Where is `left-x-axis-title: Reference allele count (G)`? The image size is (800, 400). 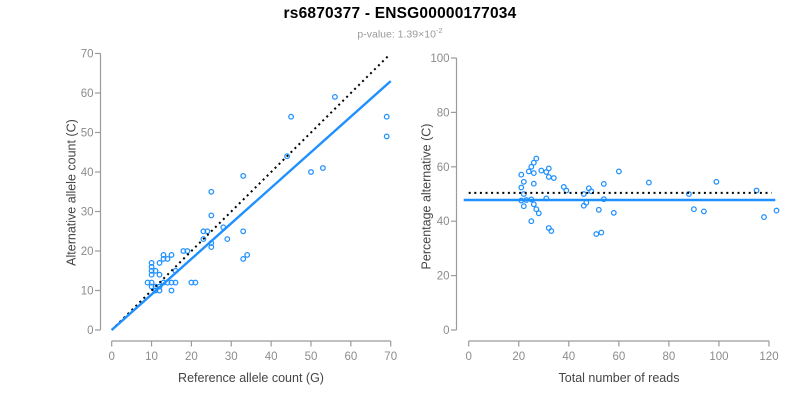
left-x-axis-title: Reference allele count (G) is located at coordinates (251, 378).